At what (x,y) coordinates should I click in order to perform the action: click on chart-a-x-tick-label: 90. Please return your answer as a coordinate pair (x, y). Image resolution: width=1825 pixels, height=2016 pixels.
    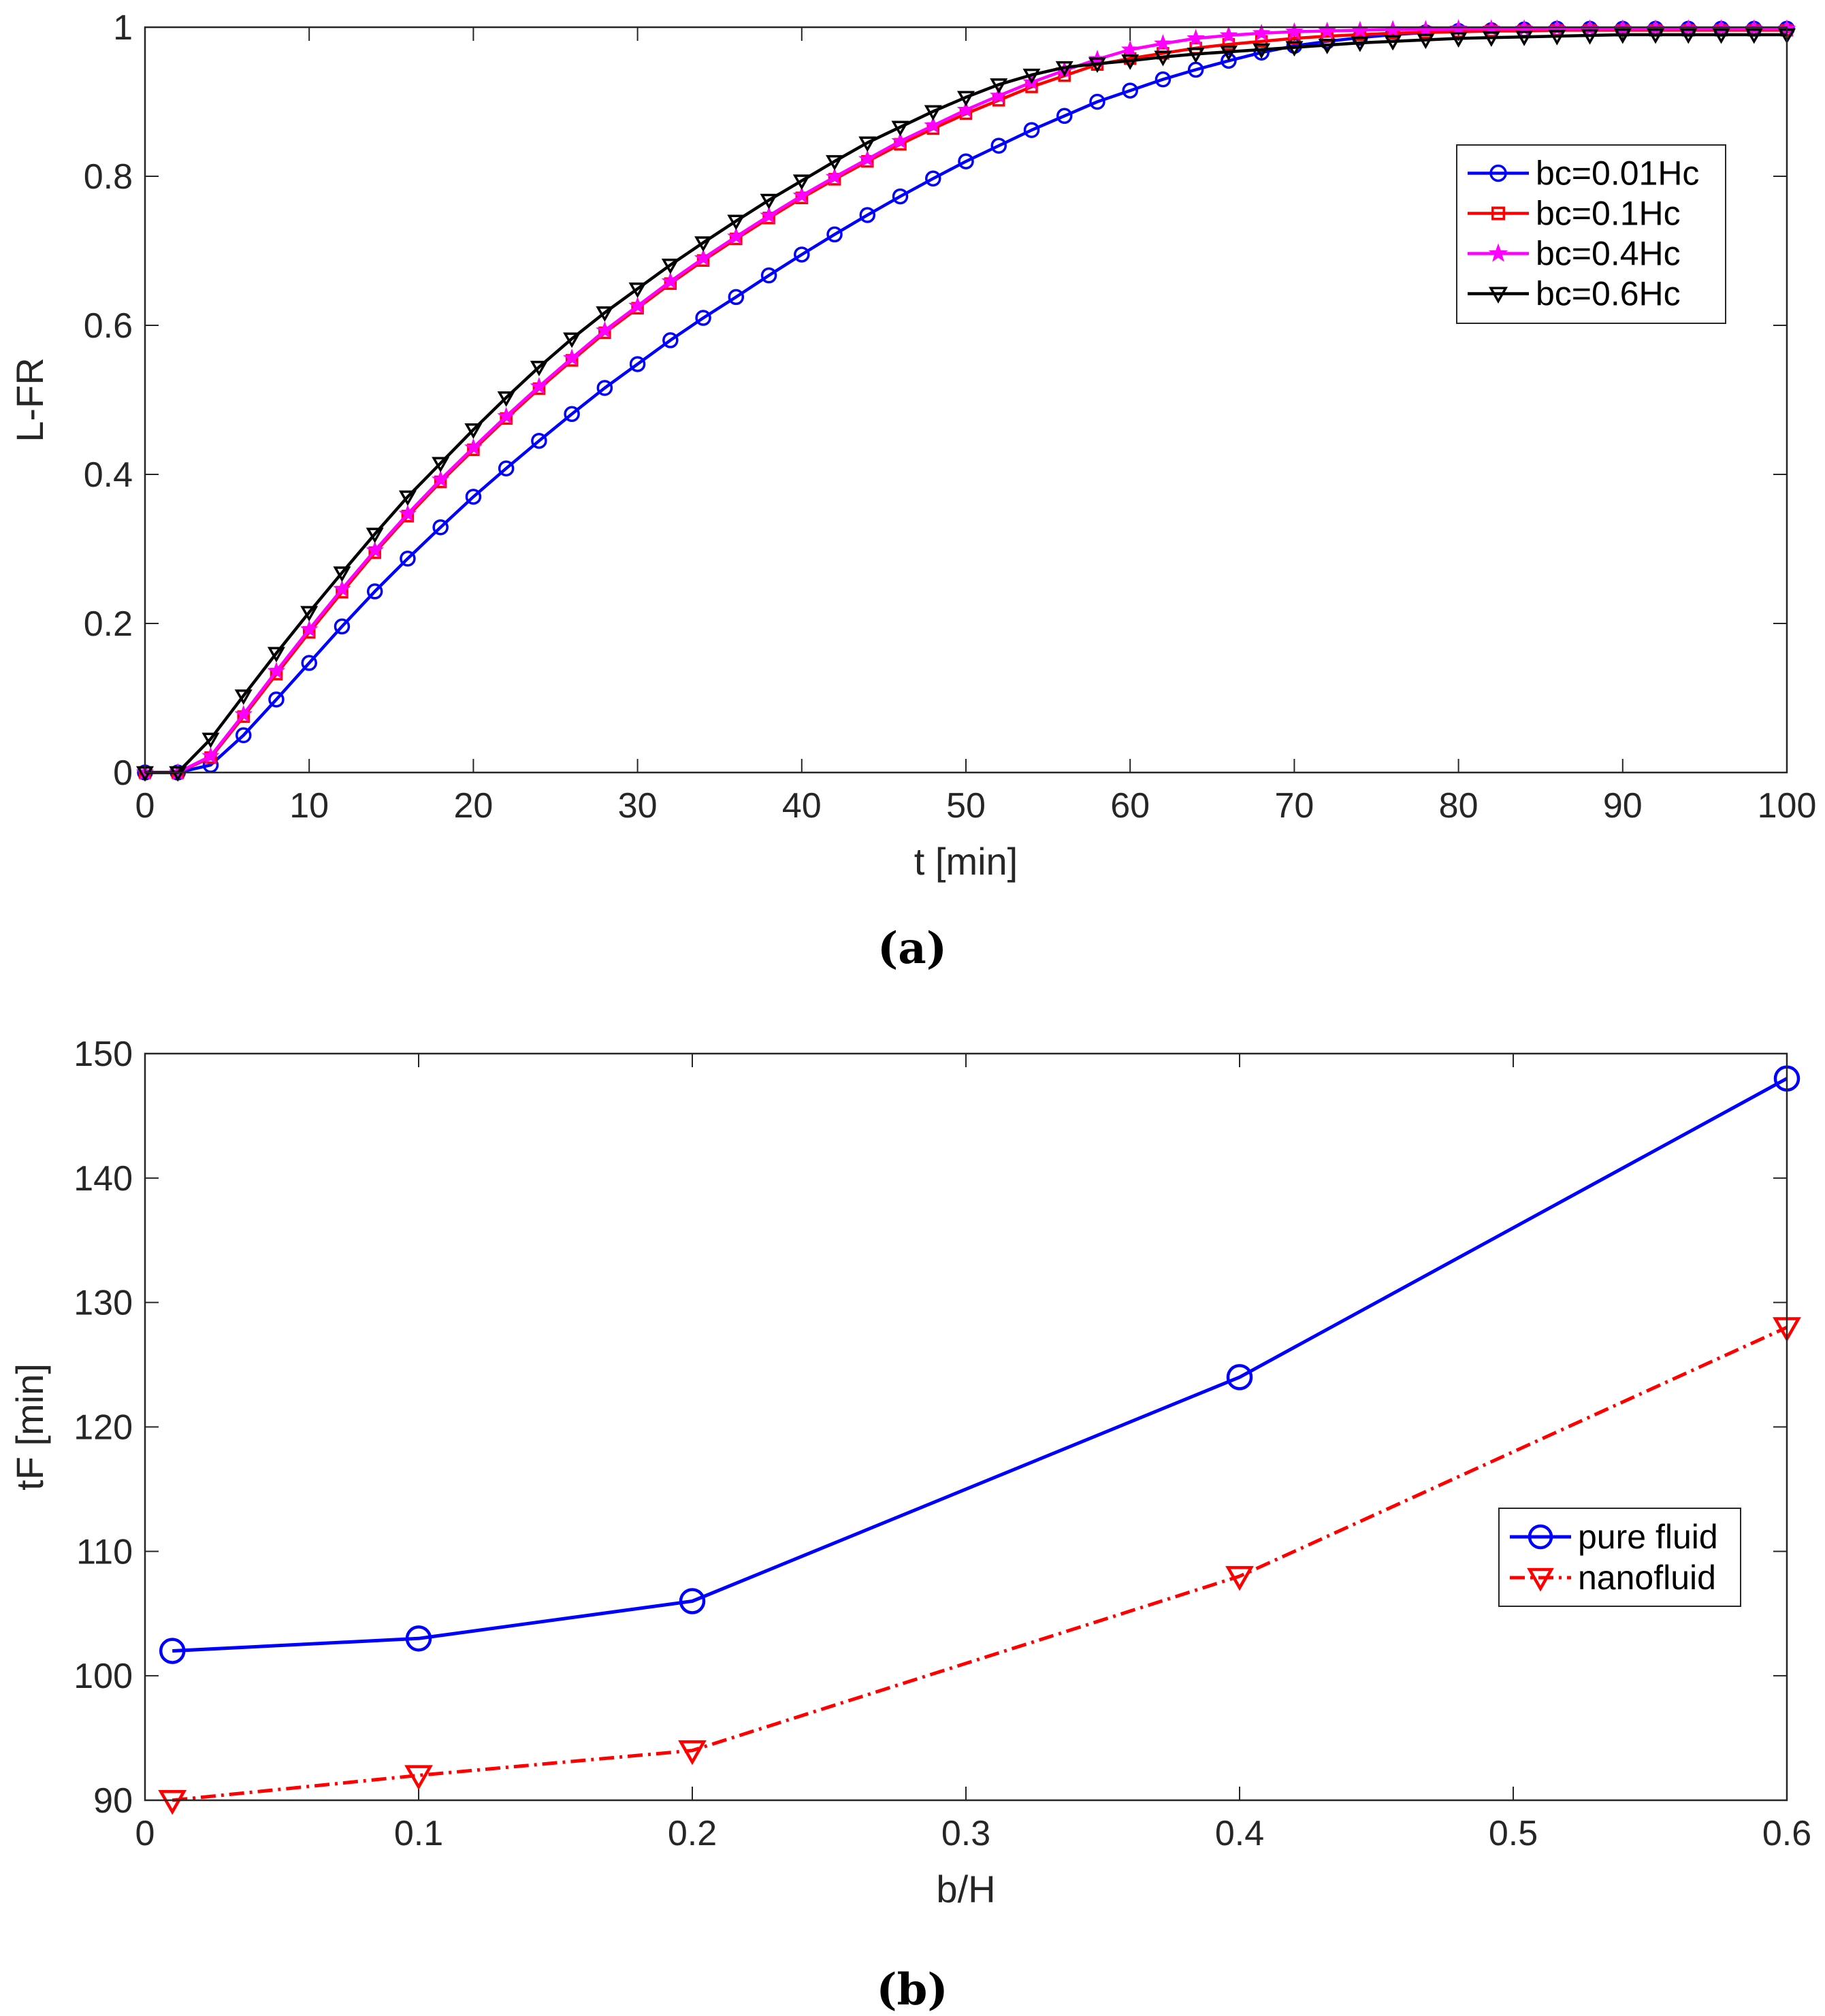
    Looking at the image, I should click on (1623, 806).